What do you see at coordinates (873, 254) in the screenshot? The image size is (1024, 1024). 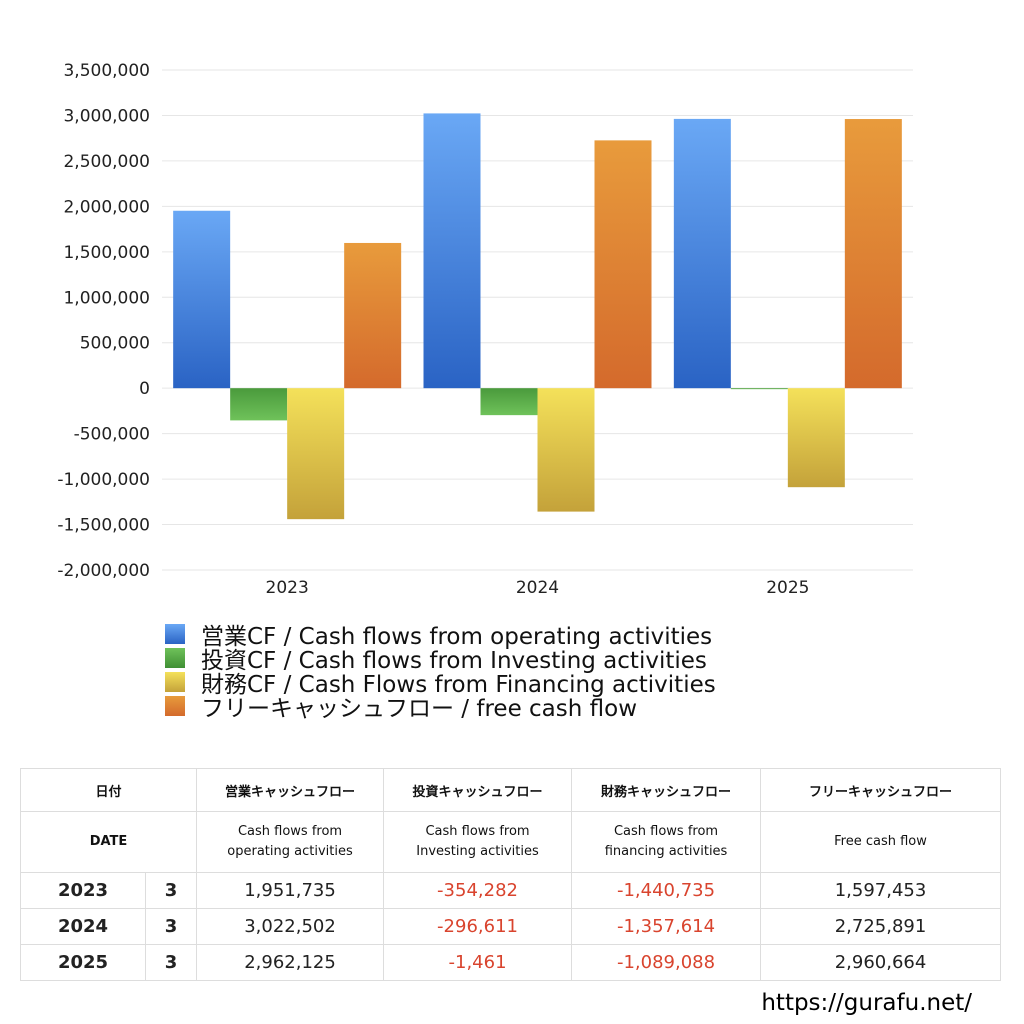 I see `bar-free-2025` at bounding box center [873, 254].